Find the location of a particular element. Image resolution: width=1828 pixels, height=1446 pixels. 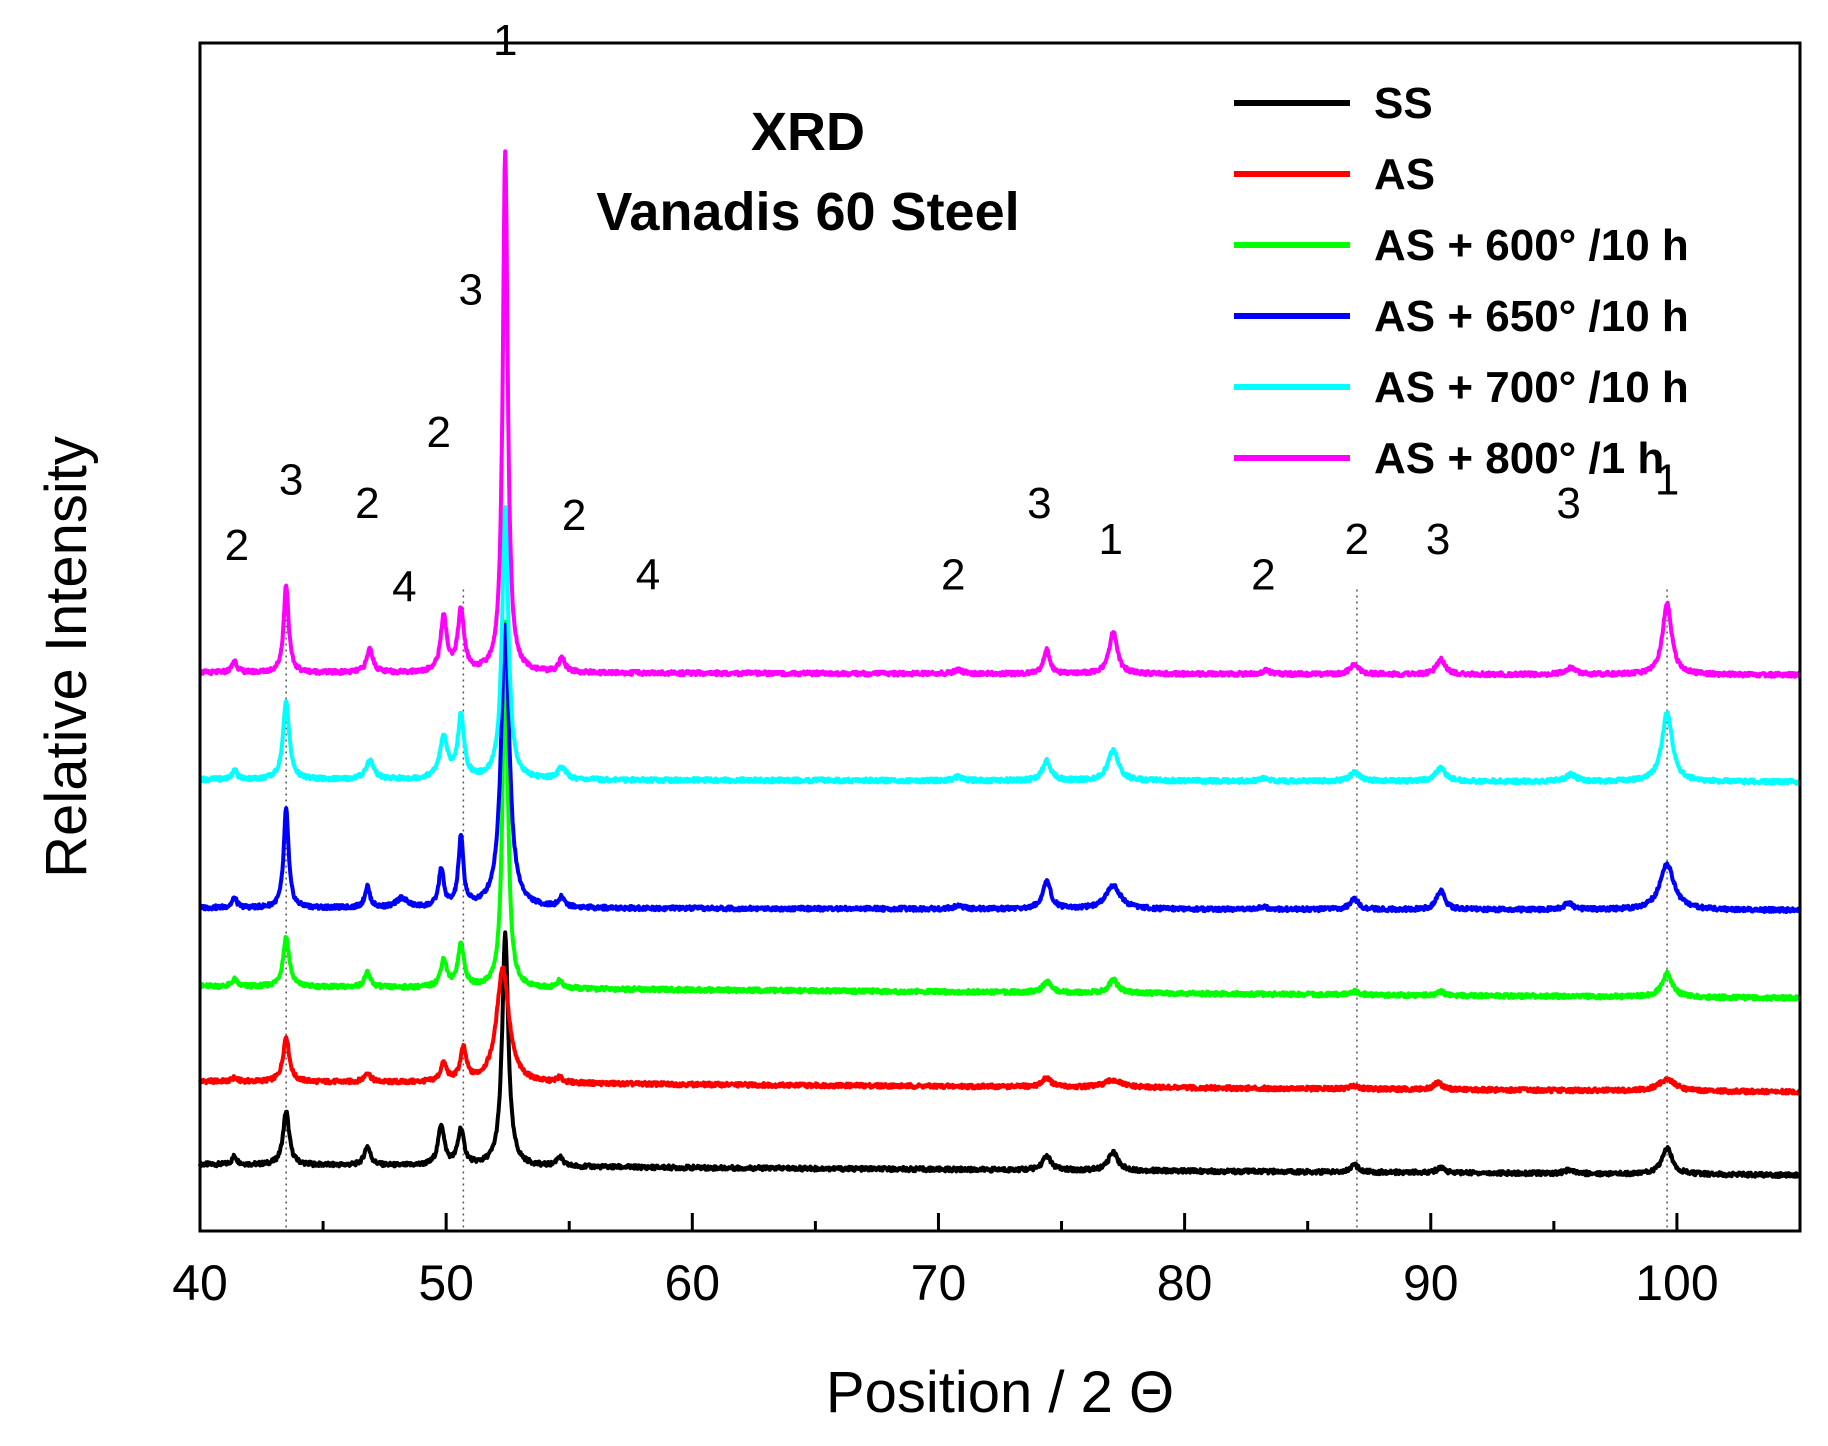

legend-label-4: AS + 700° /10 h is located at coordinates (1531, 387).